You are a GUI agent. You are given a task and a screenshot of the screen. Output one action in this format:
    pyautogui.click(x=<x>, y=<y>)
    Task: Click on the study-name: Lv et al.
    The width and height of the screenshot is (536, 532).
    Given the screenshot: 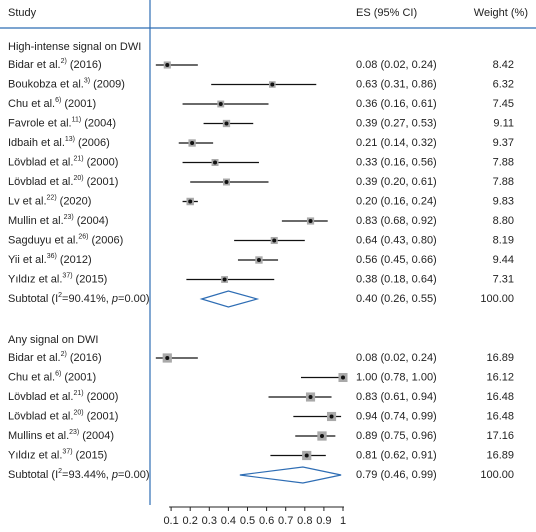 What is the action you would take?
    pyautogui.click(x=27, y=201)
    